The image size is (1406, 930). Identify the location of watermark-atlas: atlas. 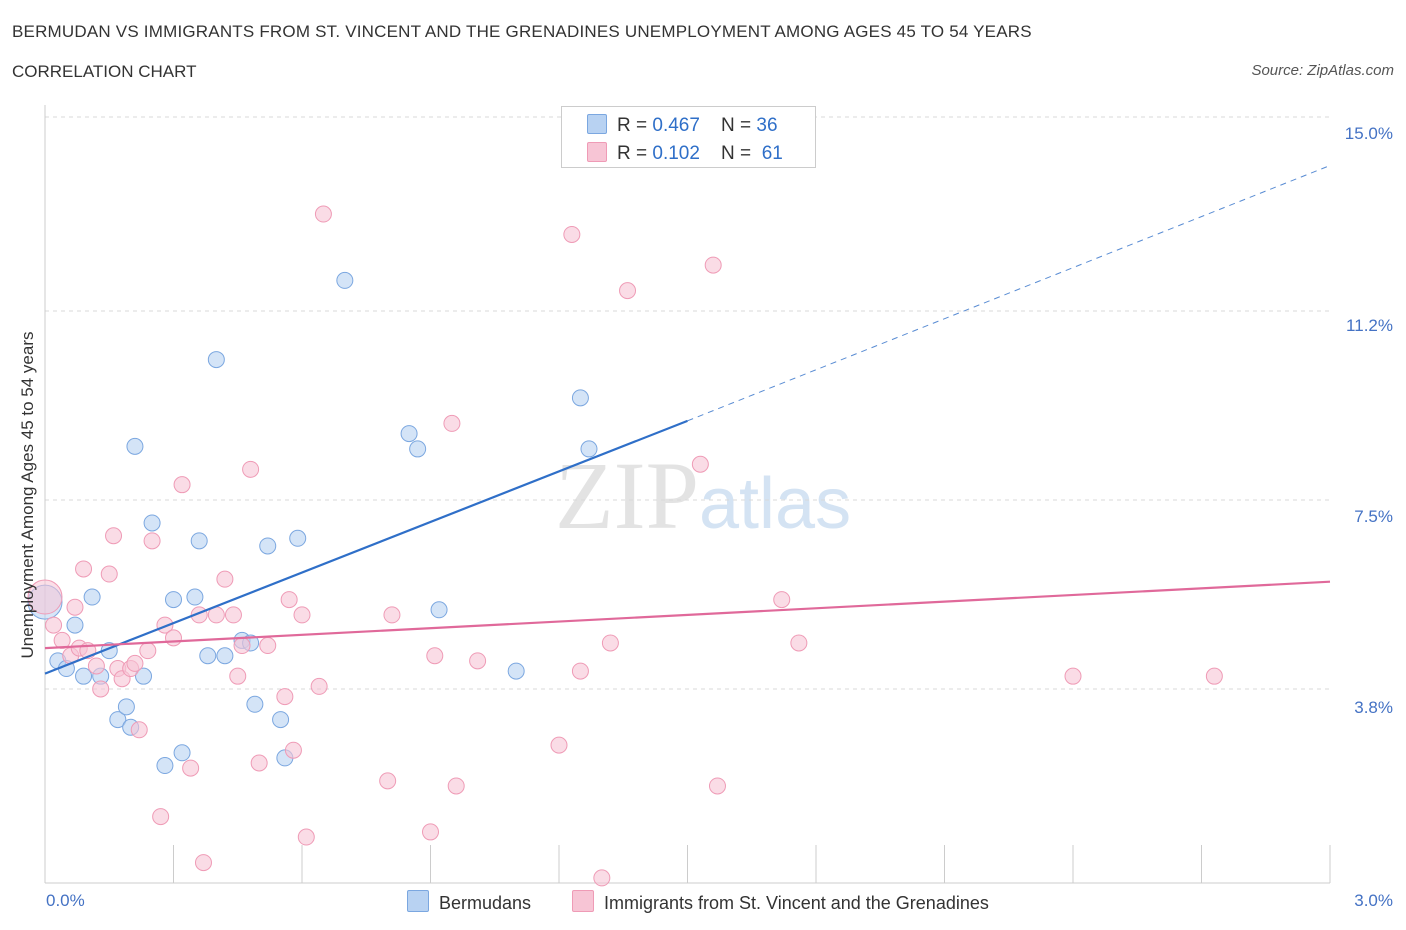
(775, 504).